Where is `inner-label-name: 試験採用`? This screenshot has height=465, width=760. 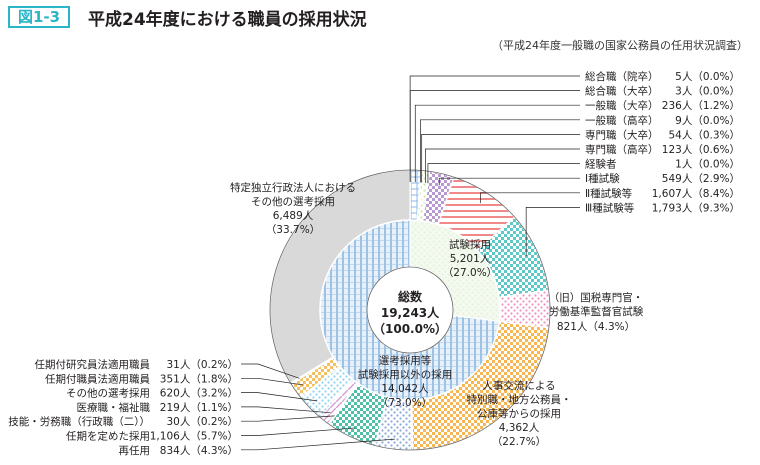 inner-label-name: 試験採用 is located at coordinates (470, 244).